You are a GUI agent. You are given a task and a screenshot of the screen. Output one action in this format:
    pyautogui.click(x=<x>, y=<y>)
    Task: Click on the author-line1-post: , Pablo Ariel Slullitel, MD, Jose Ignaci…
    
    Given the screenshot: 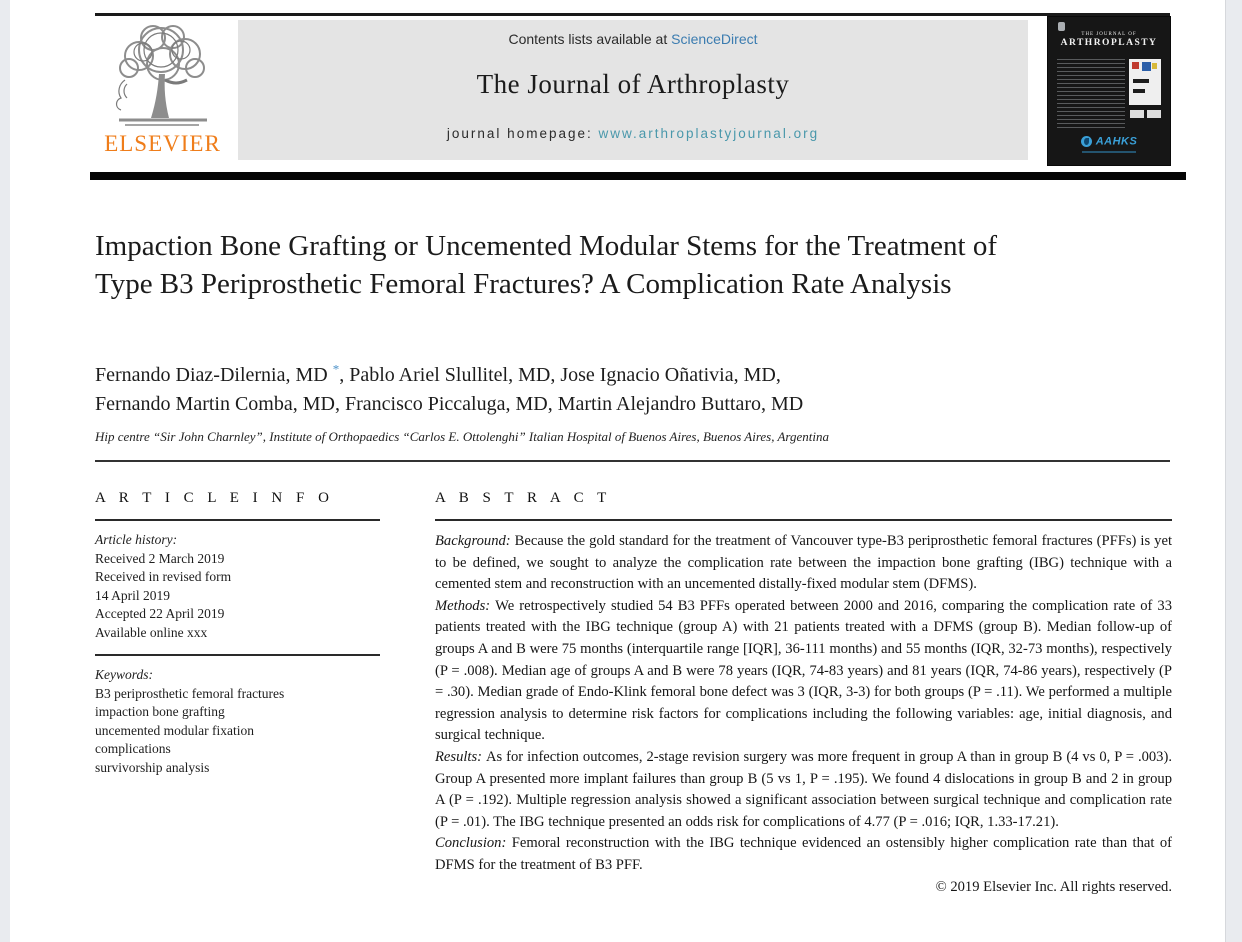 What is the action you would take?
    pyautogui.click(x=560, y=375)
    